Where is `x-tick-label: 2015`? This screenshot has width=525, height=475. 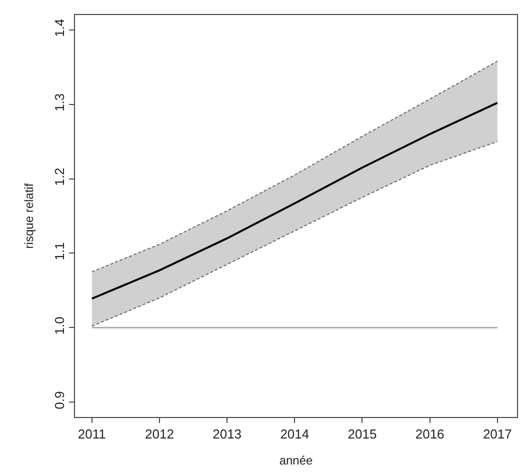
x-tick-label: 2015 is located at coordinates (362, 434).